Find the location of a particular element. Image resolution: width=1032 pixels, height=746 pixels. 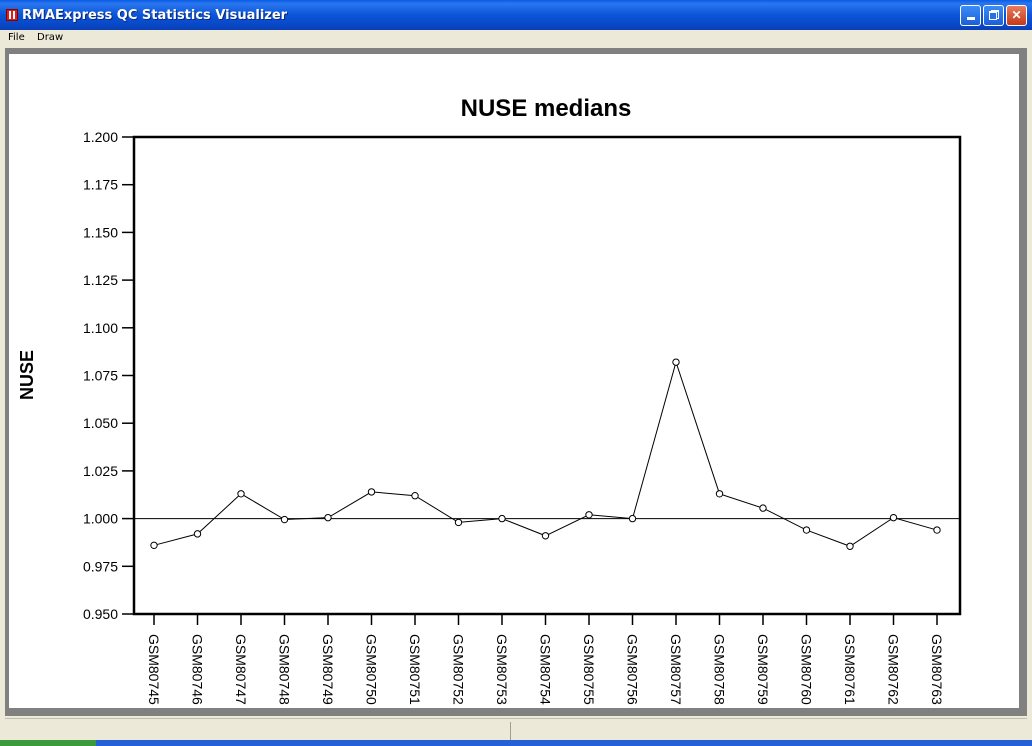

y-tick-label: 1.100 is located at coordinates (100, 328).